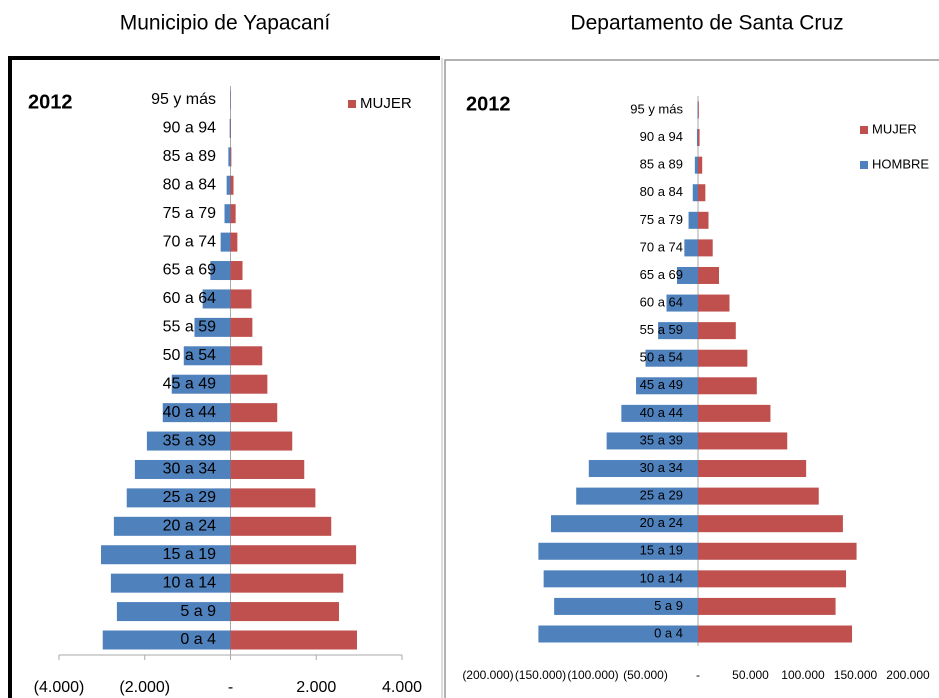 Image resolution: width=939 pixels, height=698 pixels. I want to click on x-tick-label: (2.000), so click(144, 687).